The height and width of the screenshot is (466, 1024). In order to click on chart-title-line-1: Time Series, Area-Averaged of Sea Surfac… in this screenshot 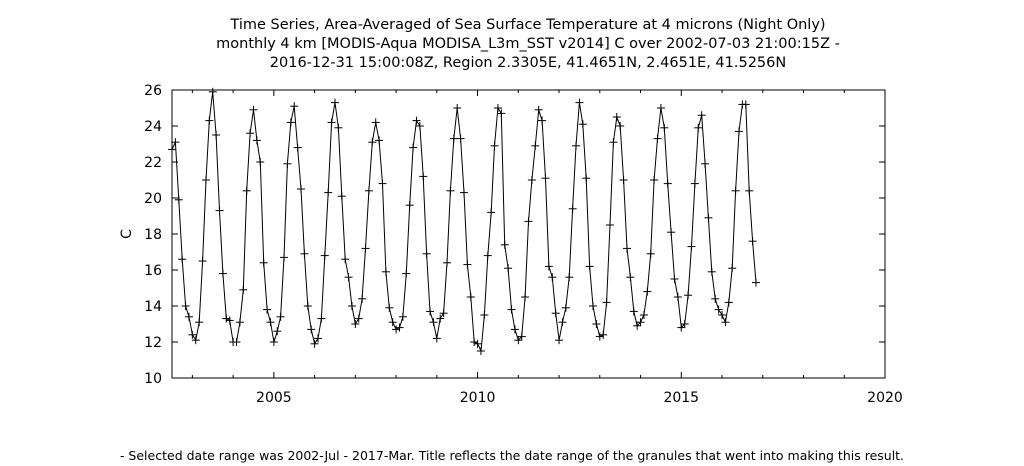, I will do `click(528, 25)`.